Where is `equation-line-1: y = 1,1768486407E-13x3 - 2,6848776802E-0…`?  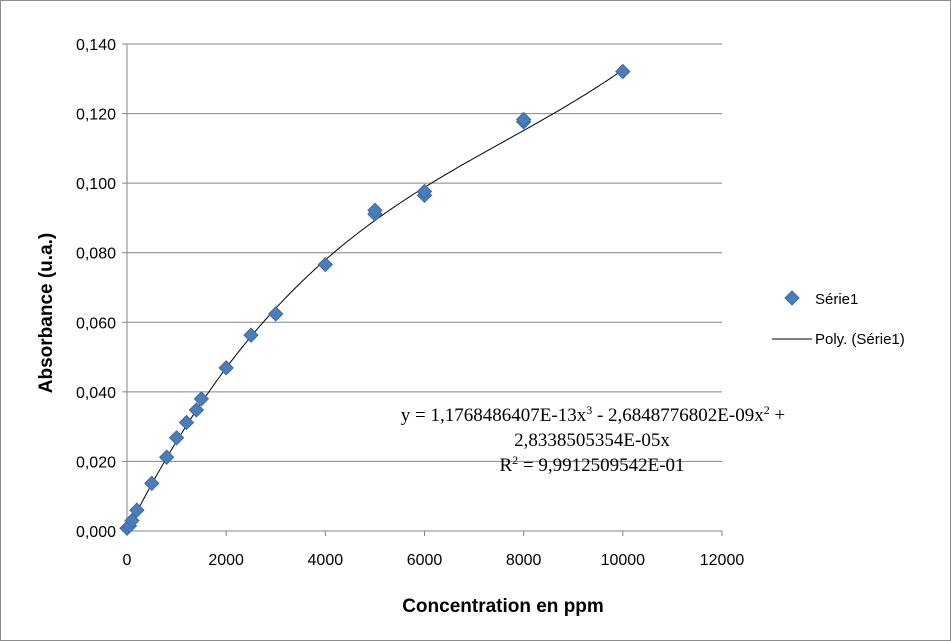 equation-line-1: y = 1,1768486407E-13x3 - 2,6848776802E-0… is located at coordinates (593, 414).